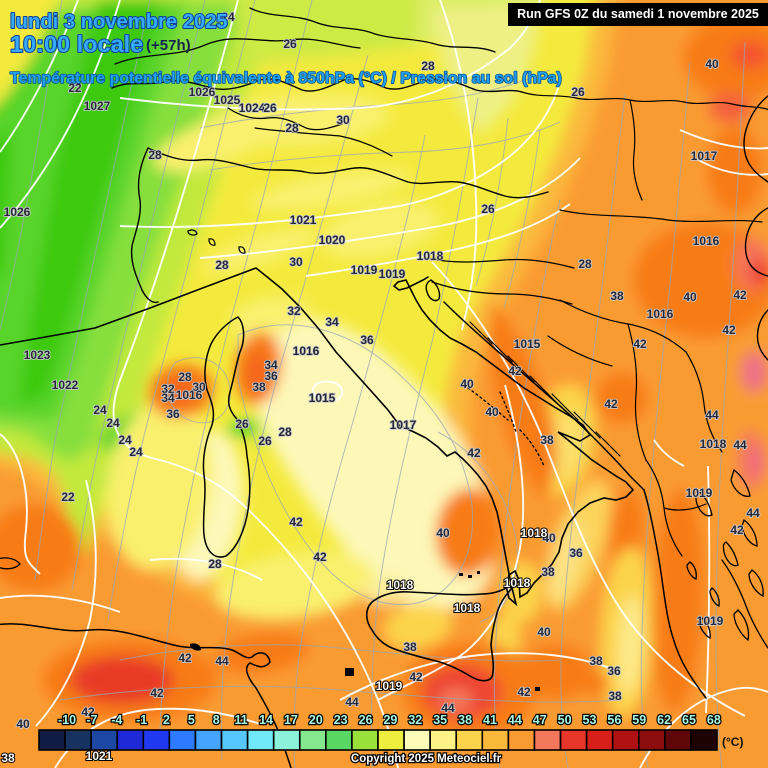 The image size is (768, 768). What do you see at coordinates (67, 720) in the screenshot?
I see `svg-text: -10` at bounding box center [67, 720].